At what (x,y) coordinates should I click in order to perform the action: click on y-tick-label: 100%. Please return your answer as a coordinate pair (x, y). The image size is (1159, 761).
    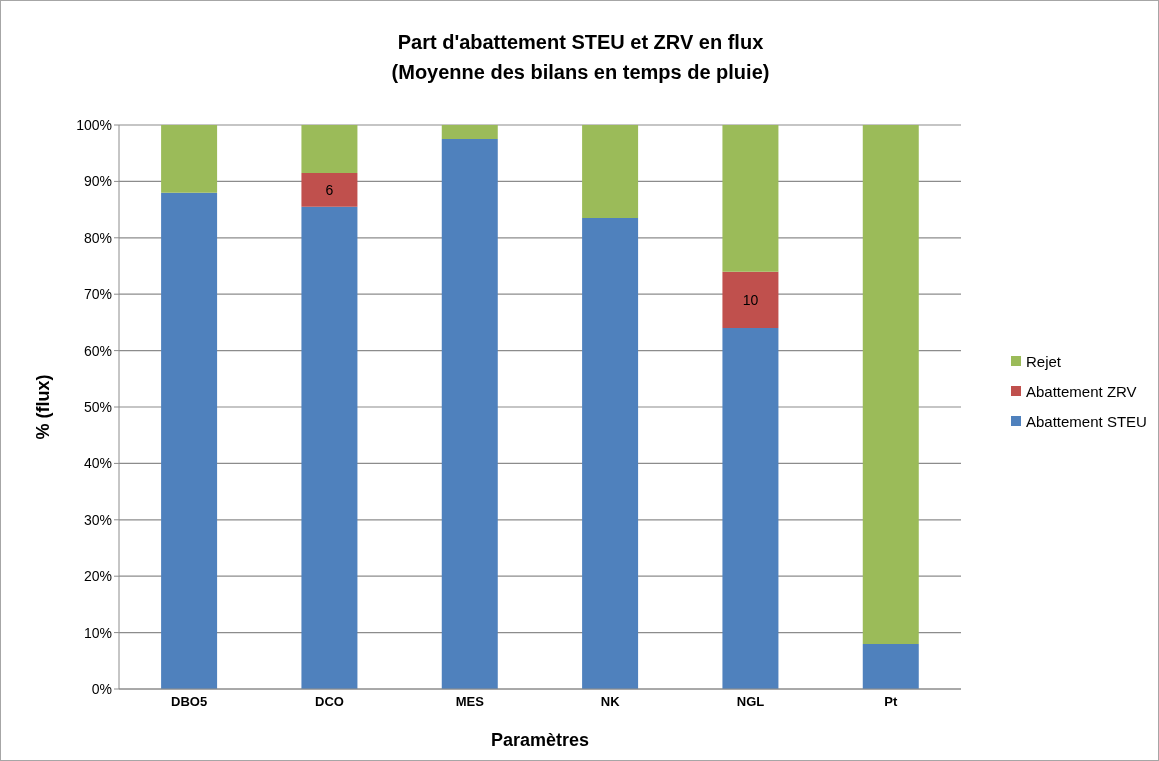
    Looking at the image, I should click on (94, 124).